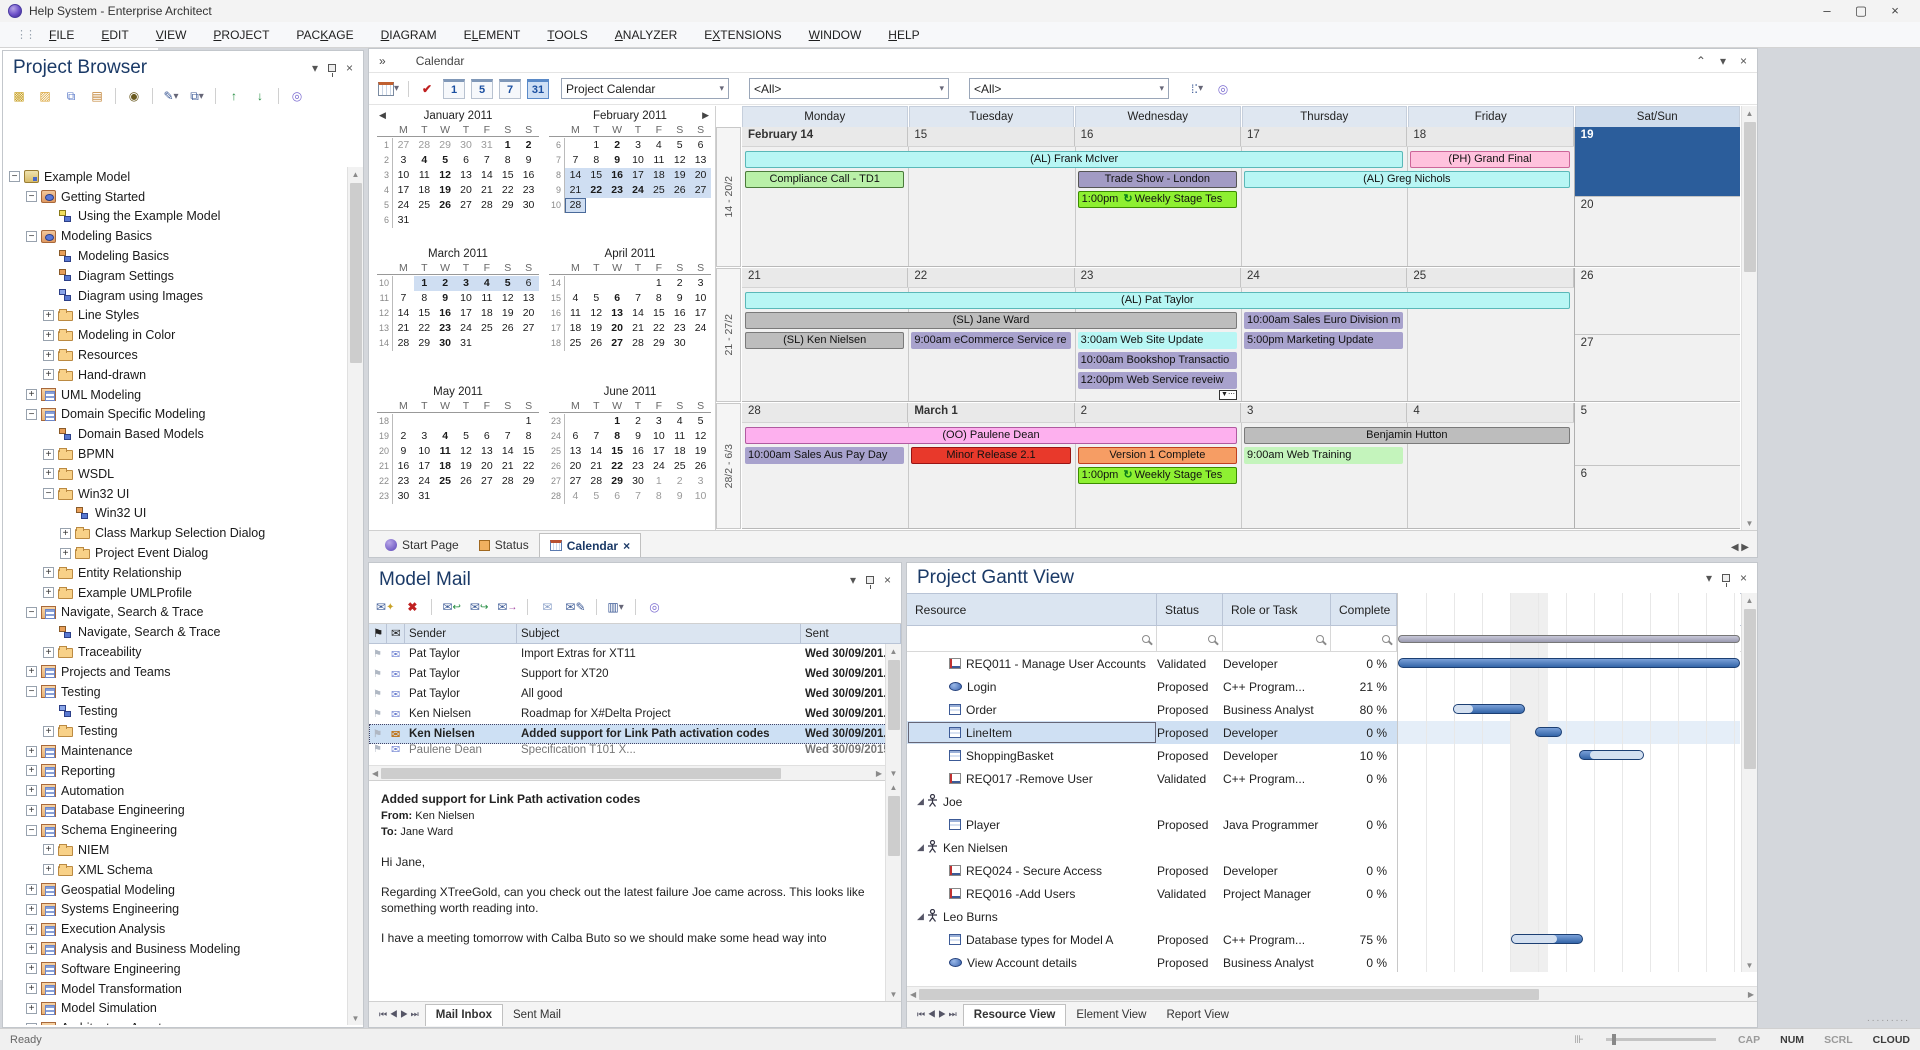 This screenshot has width=1920, height=1050. What do you see at coordinates (177, 632) in the screenshot?
I see `tree-item: Navigate, Search & Trace` at bounding box center [177, 632].